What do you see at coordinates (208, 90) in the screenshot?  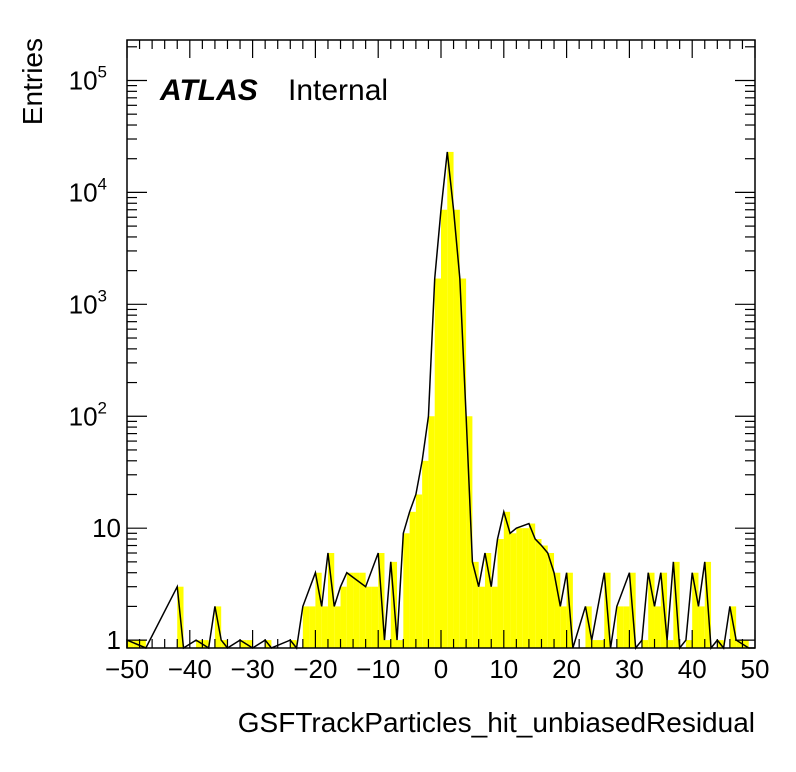 I see `atlas-label: ATLAS` at bounding box center [208, 90].